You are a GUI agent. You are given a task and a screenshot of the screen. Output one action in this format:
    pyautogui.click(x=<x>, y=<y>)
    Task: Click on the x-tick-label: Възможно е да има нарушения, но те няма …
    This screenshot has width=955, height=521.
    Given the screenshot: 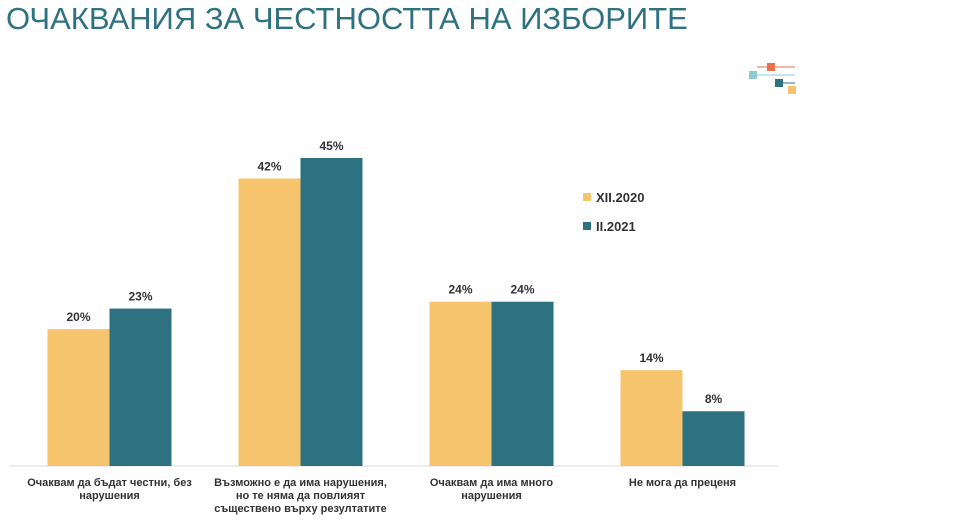 What is the action you would take?
    pyautogui.click(x=300, y=496)
    